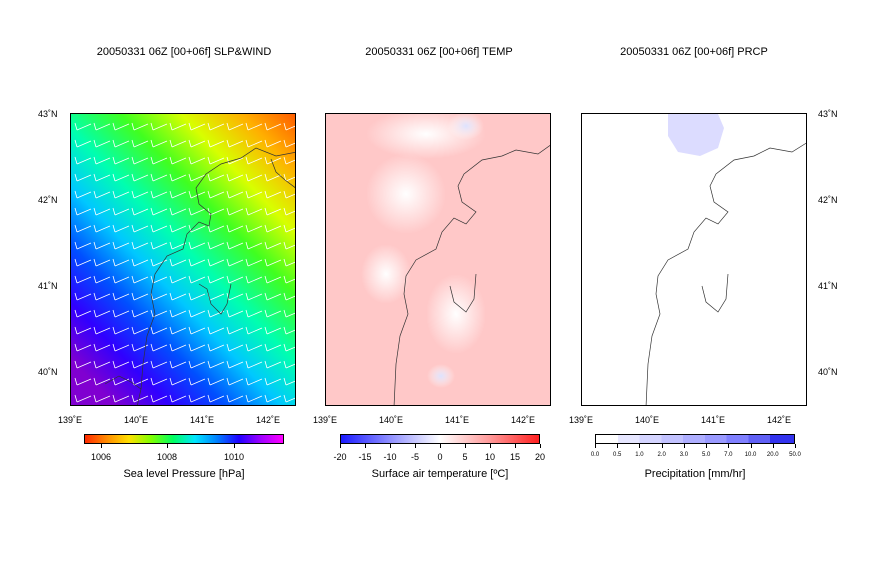  Describe the element at coordinates (184, 52) in the screenshot. I see `panel-title-slp: 20050331 06Z [00+06f] SLP&WIND` at that location.